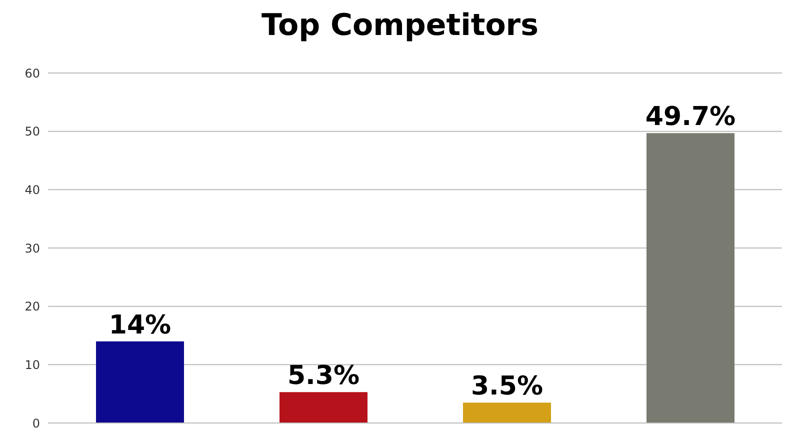 This screenshot has height=445, width=800. Describe the element at coordinates (32, 73) in the screenshot. I see `y-tick-label: 60` at that location.